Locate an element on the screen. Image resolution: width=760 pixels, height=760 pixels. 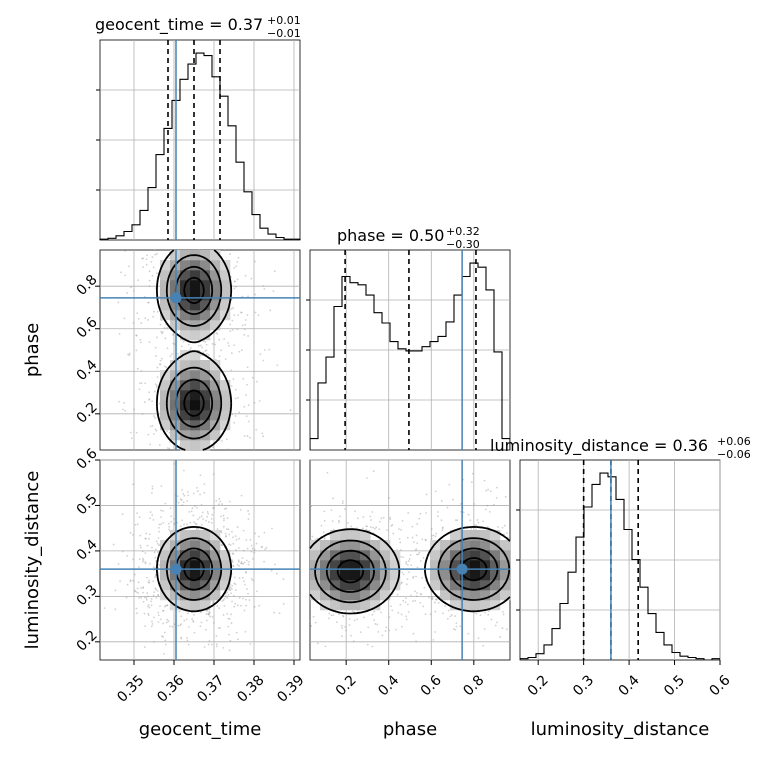
contour-phase-vs-geocent-time is located at coordinates (194, 350).